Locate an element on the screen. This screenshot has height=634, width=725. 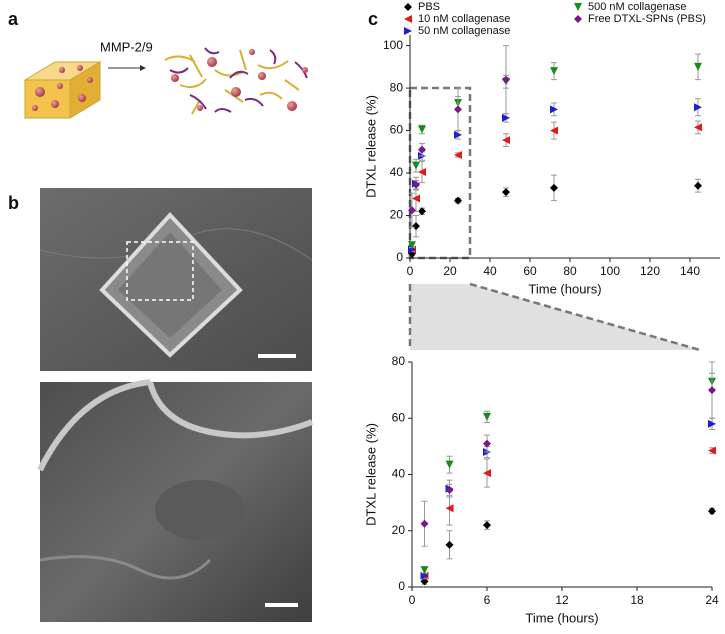
scheme: MMP-2/9 is located at coordinates (165, 79).